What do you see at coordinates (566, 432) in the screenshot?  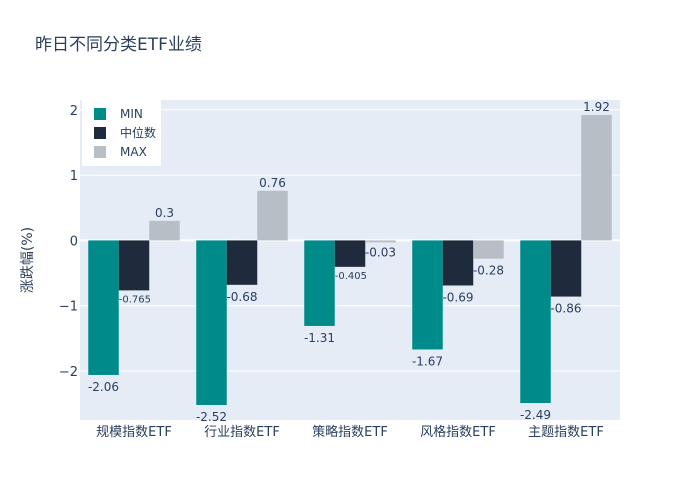 I see `x-tick-label: 主题指数ETF` at bounding box center [566, 432].